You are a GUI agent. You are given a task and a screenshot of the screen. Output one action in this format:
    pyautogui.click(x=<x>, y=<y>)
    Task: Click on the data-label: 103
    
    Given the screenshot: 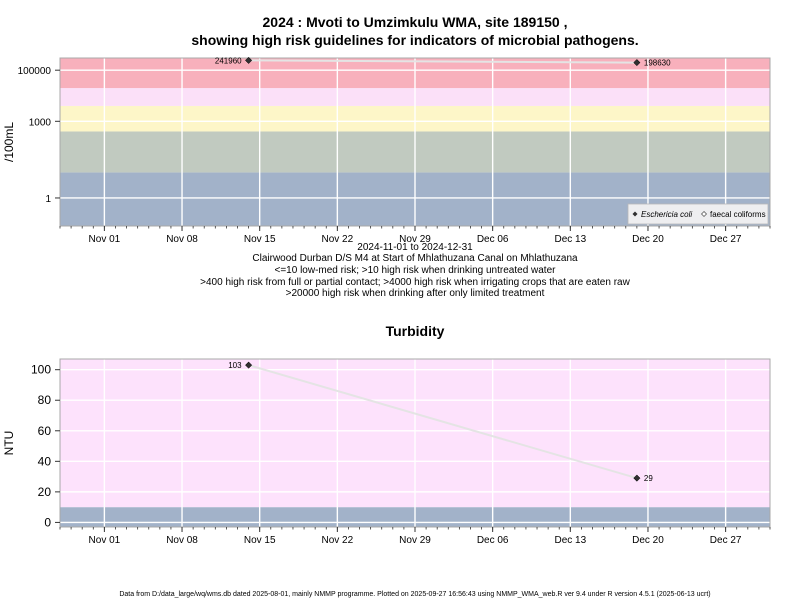 What is the action you would take?
    pyautogui.click(x=235, y=365)
    